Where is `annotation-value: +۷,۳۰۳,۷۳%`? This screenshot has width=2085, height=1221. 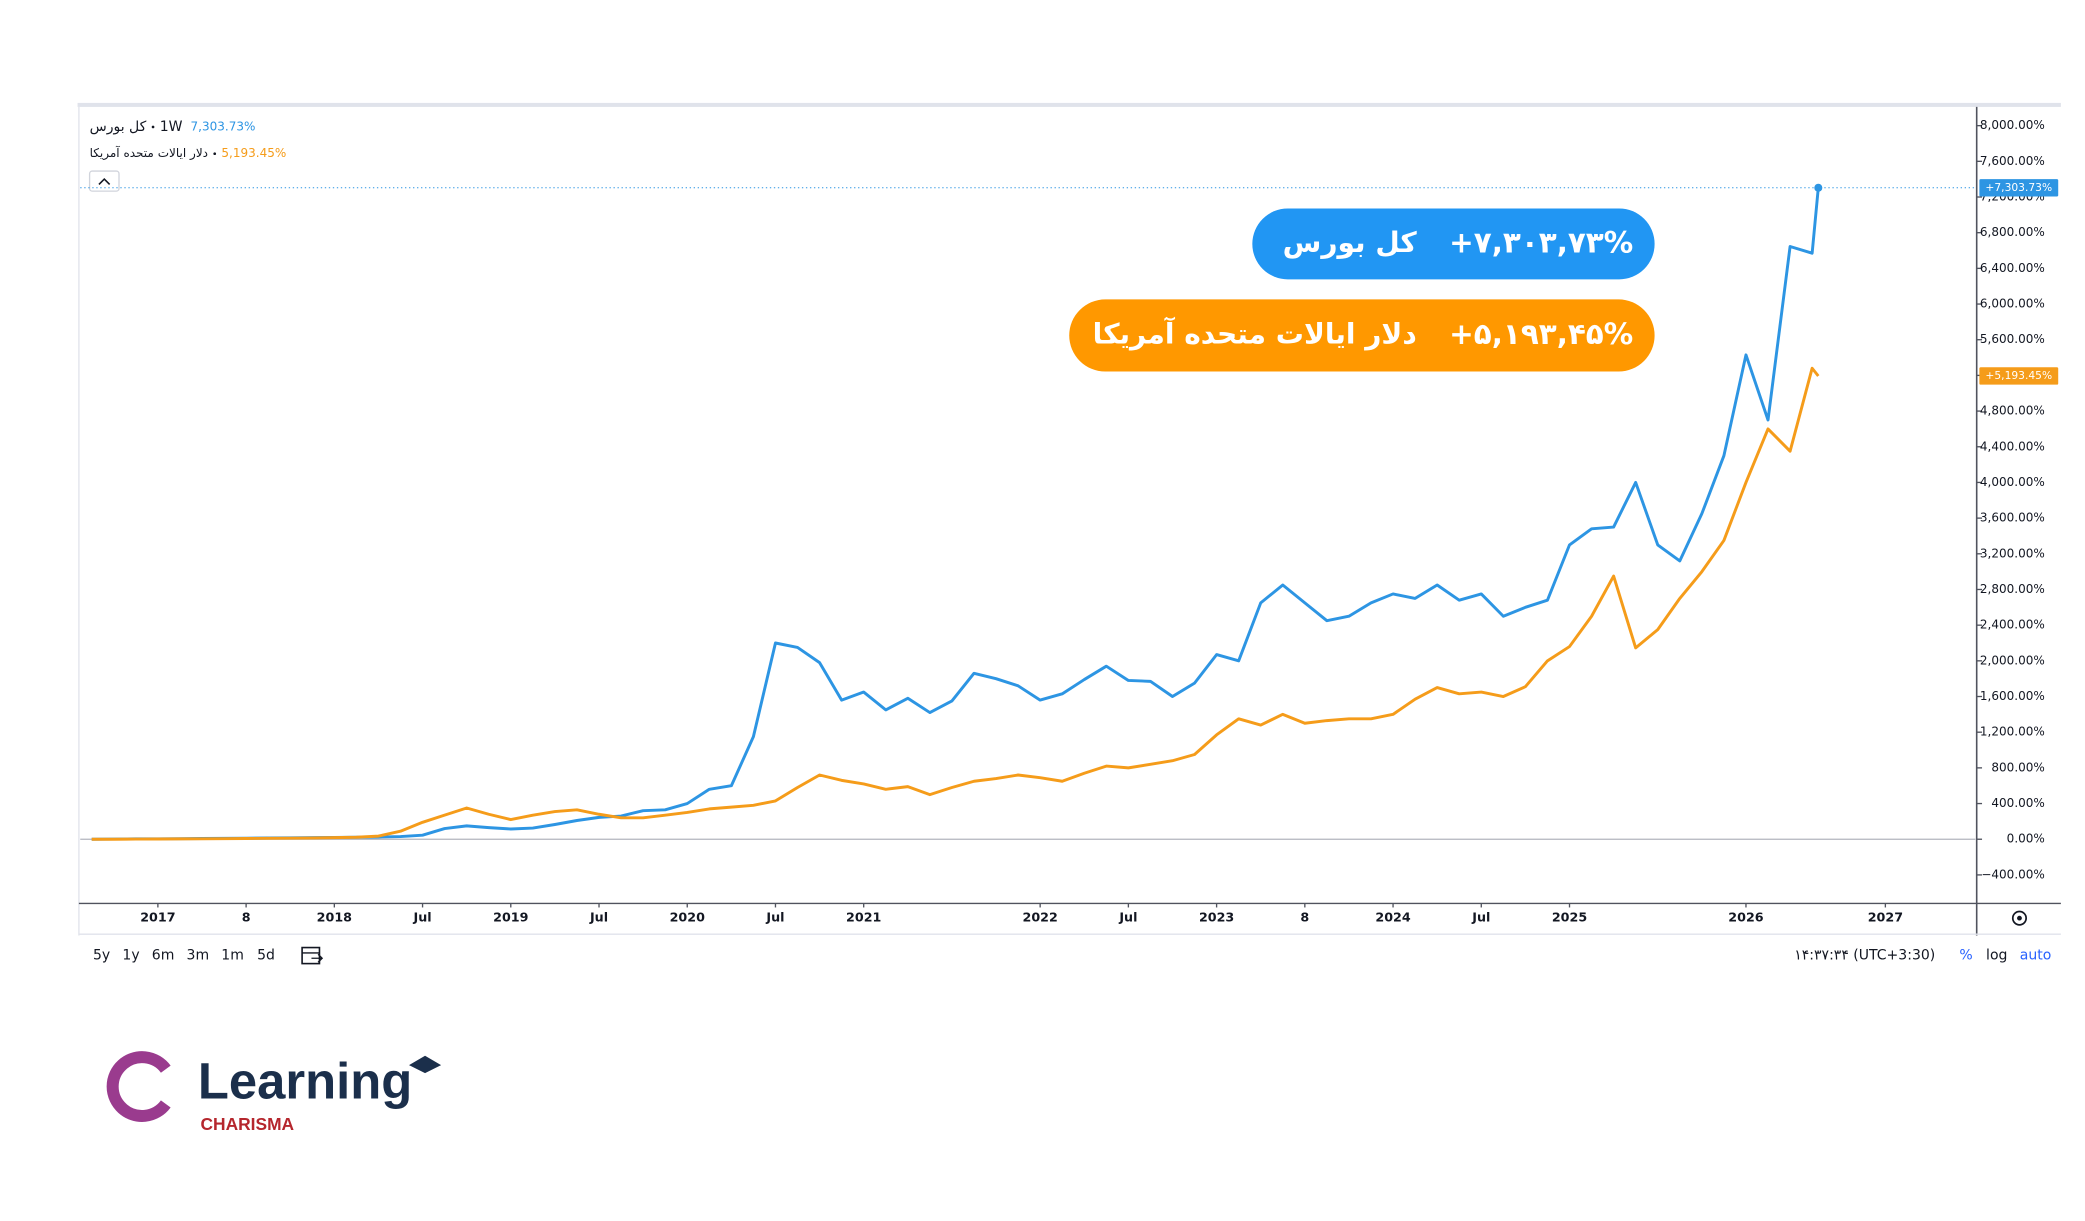
annotation-value: +۷,۳۰۳,۷۳% is located at coordinates (1541, 242).